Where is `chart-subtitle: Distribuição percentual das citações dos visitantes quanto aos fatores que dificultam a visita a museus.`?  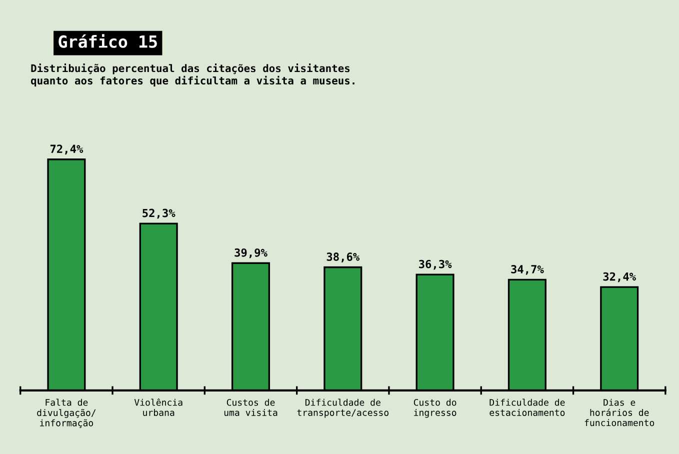 chart-subtitle: Distribuição percentual das citações dos visitantes quanto aos fatores que dificultam a visita a museus. is located at coordinates (192, 75).